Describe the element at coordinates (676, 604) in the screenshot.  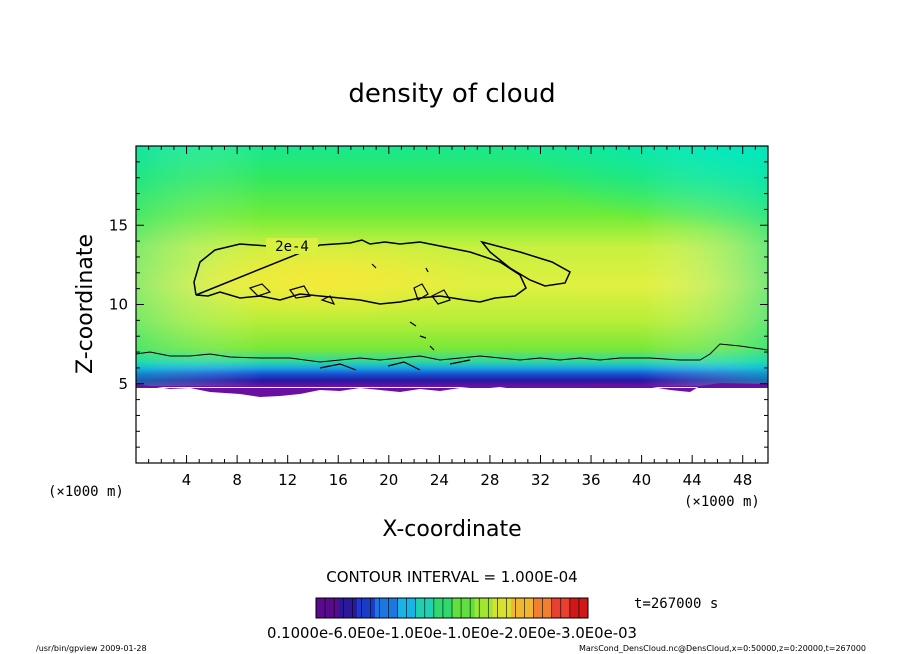
I see `time-label: t=267000 s` at that location.